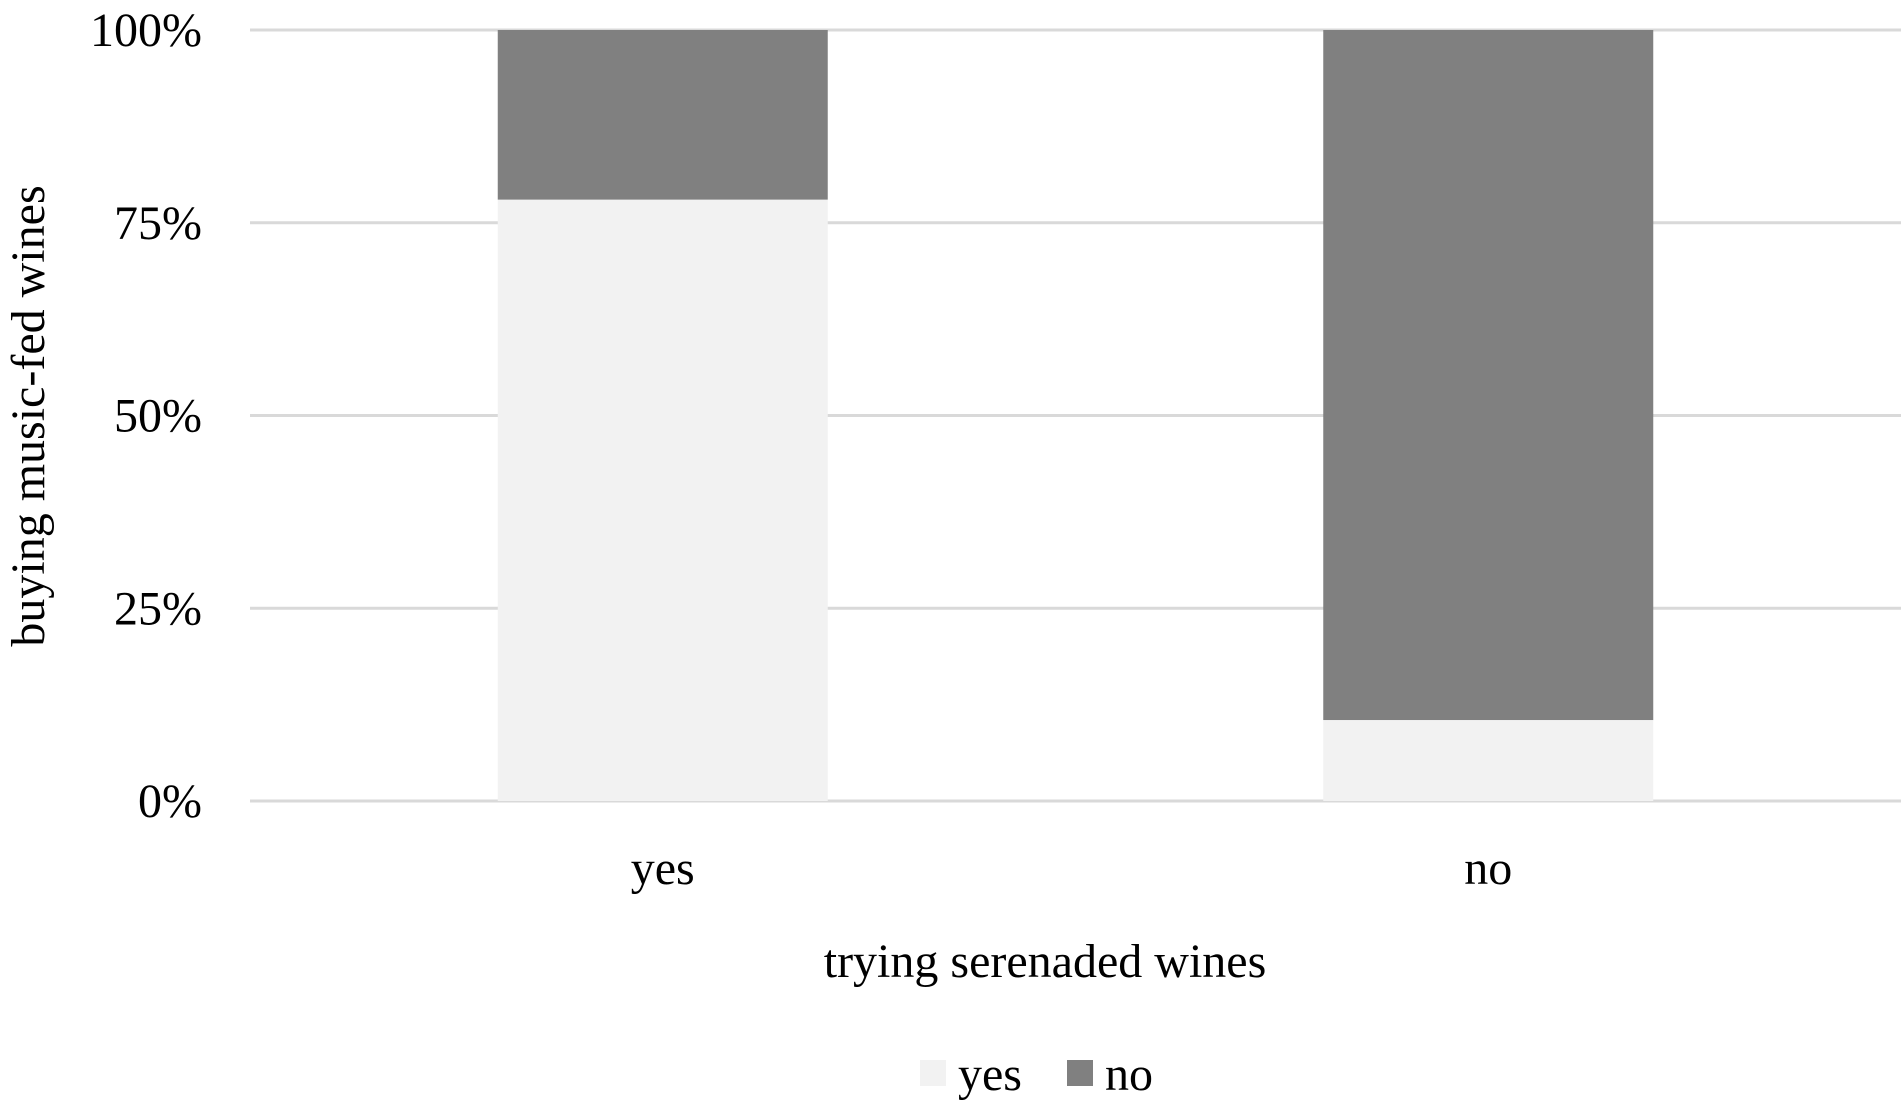 The width and height of the screenshot is (1901, 1109). I want to click on legend-swatch-yes, so click(933, 1073).